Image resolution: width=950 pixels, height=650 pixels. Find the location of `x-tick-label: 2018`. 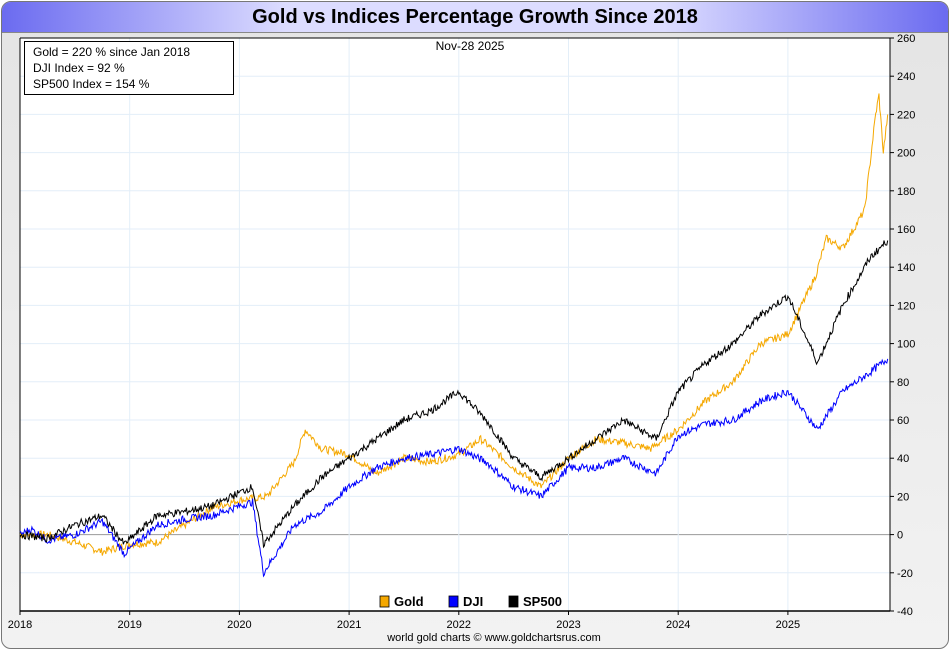

x-tick-label: 2018 is located at coordinates (20, 625).